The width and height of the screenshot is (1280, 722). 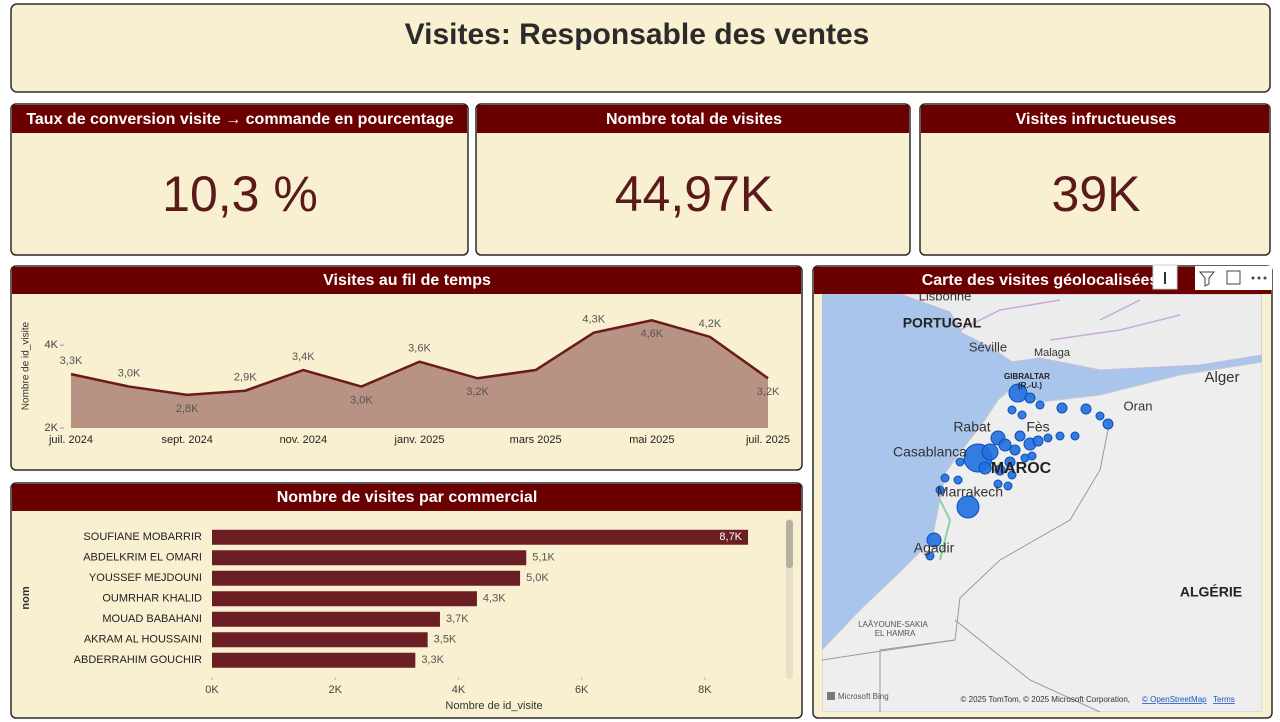 What do you see at coordinates (990, 665) in the screenshot?
I see `map-border` at bounding box center [990, 665].